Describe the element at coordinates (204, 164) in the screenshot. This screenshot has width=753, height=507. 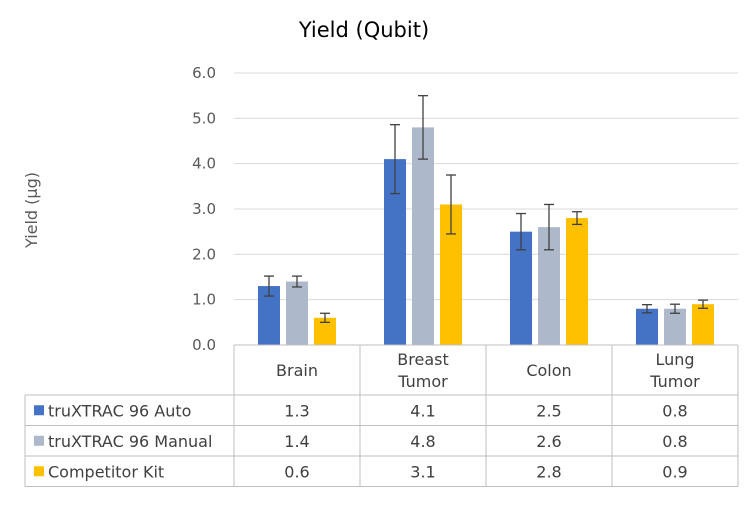
I see `y-tick-label: 4.0` at that location.